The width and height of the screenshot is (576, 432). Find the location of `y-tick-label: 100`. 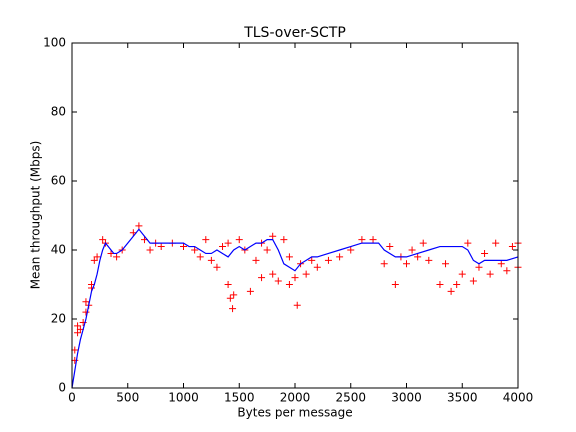

y-tick-label: 100 is located at coordinates (54, 43).